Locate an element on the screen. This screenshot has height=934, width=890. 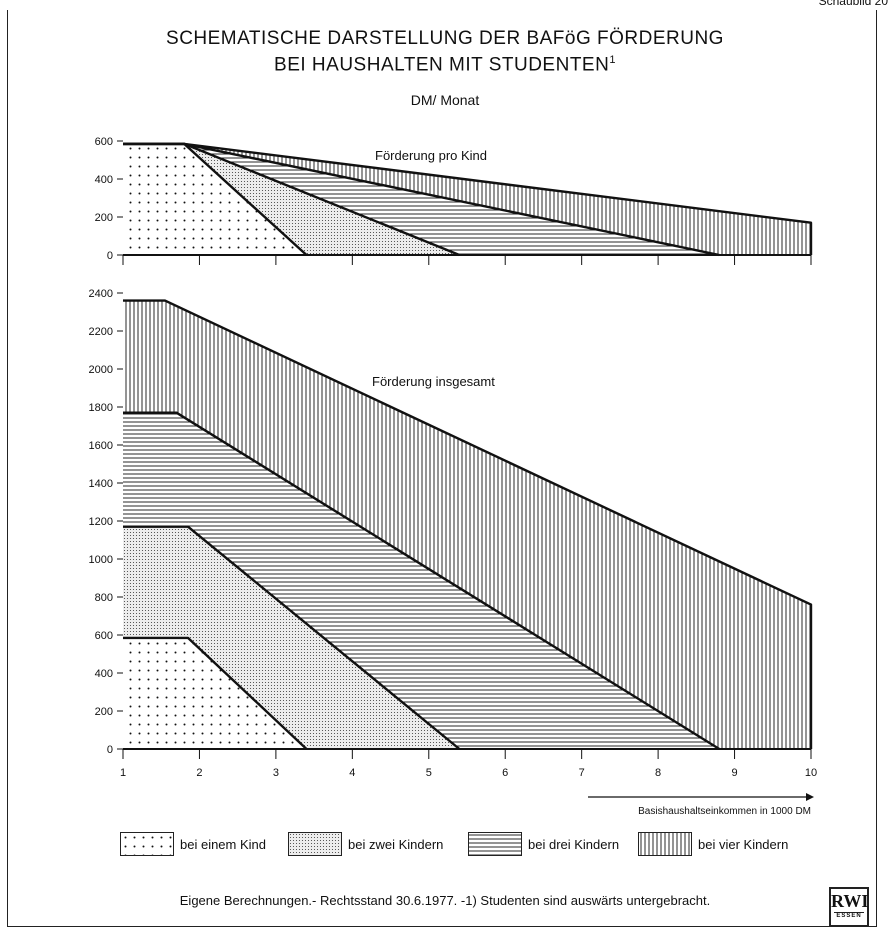
top-area-two-children is located at coordinates (291, 199).